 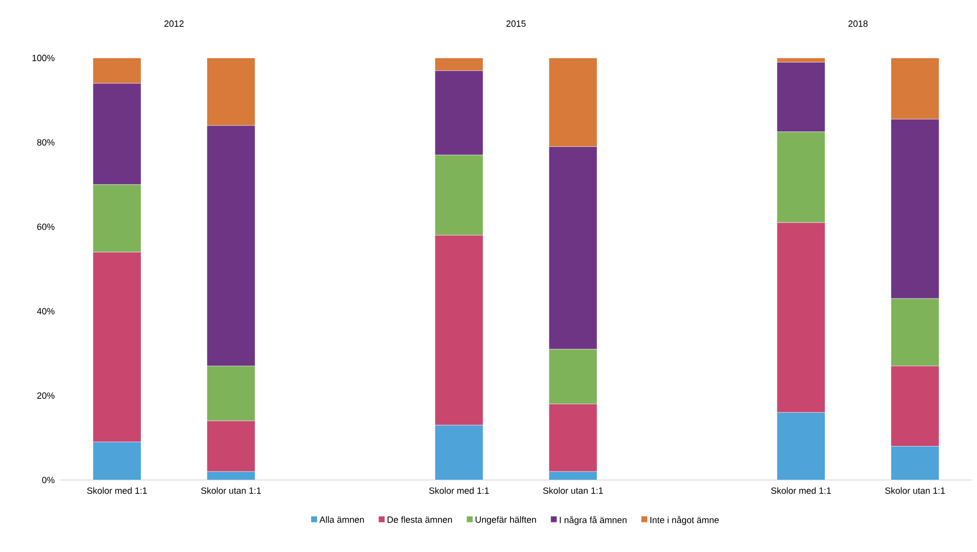 I want to click on text: 2012, so click(x=174, y=23).